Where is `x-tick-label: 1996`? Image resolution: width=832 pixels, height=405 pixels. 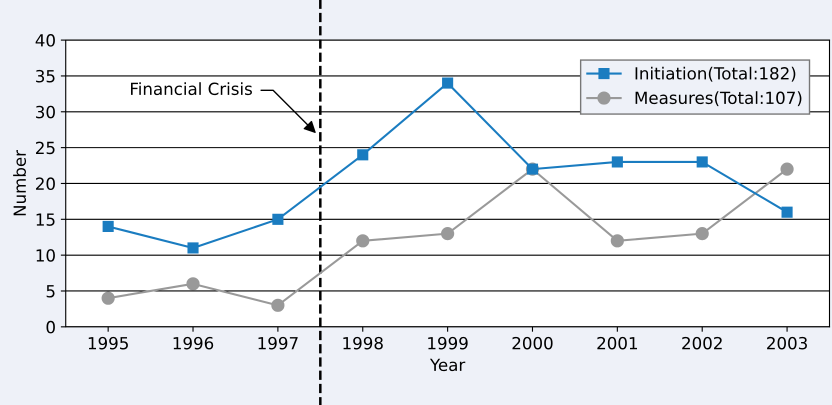
x-tick-label: 1996 is located at coordinates (194, 343).